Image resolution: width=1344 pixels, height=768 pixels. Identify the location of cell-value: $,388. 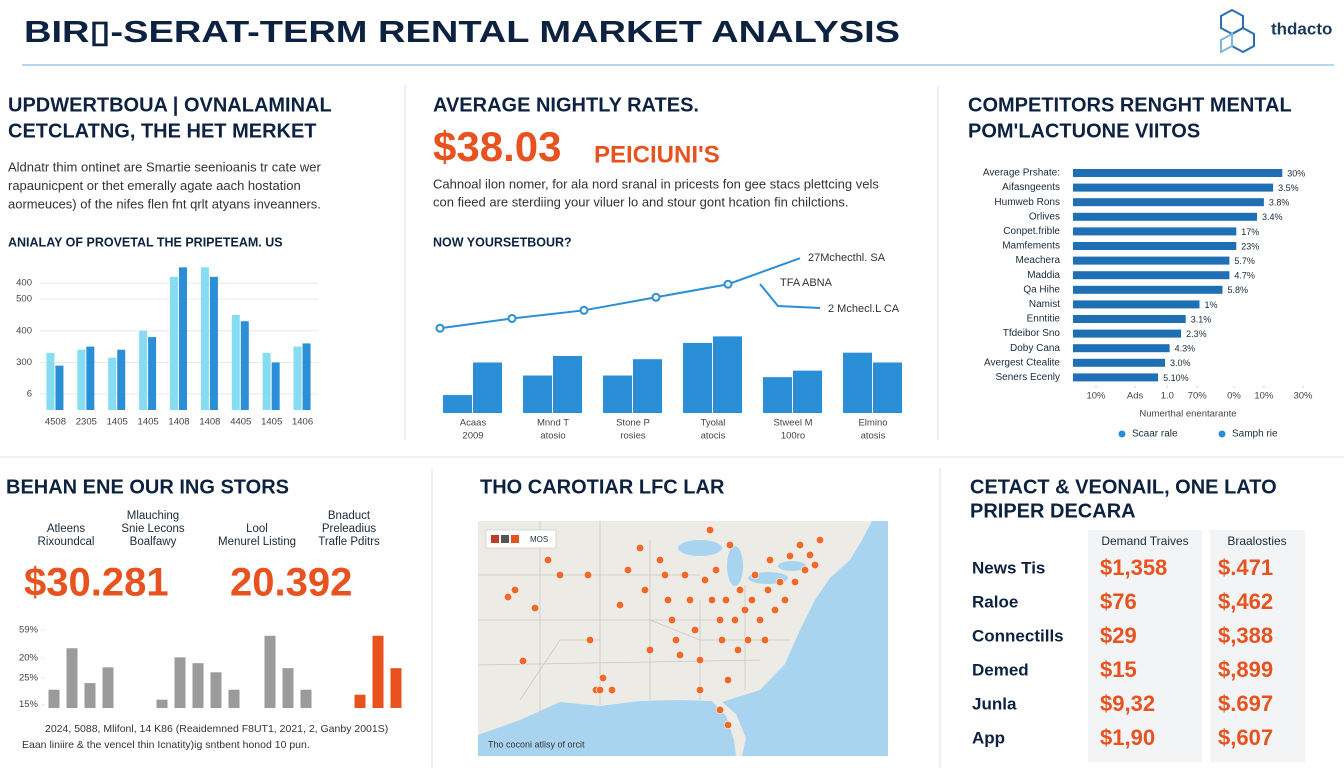
(1245, 635).